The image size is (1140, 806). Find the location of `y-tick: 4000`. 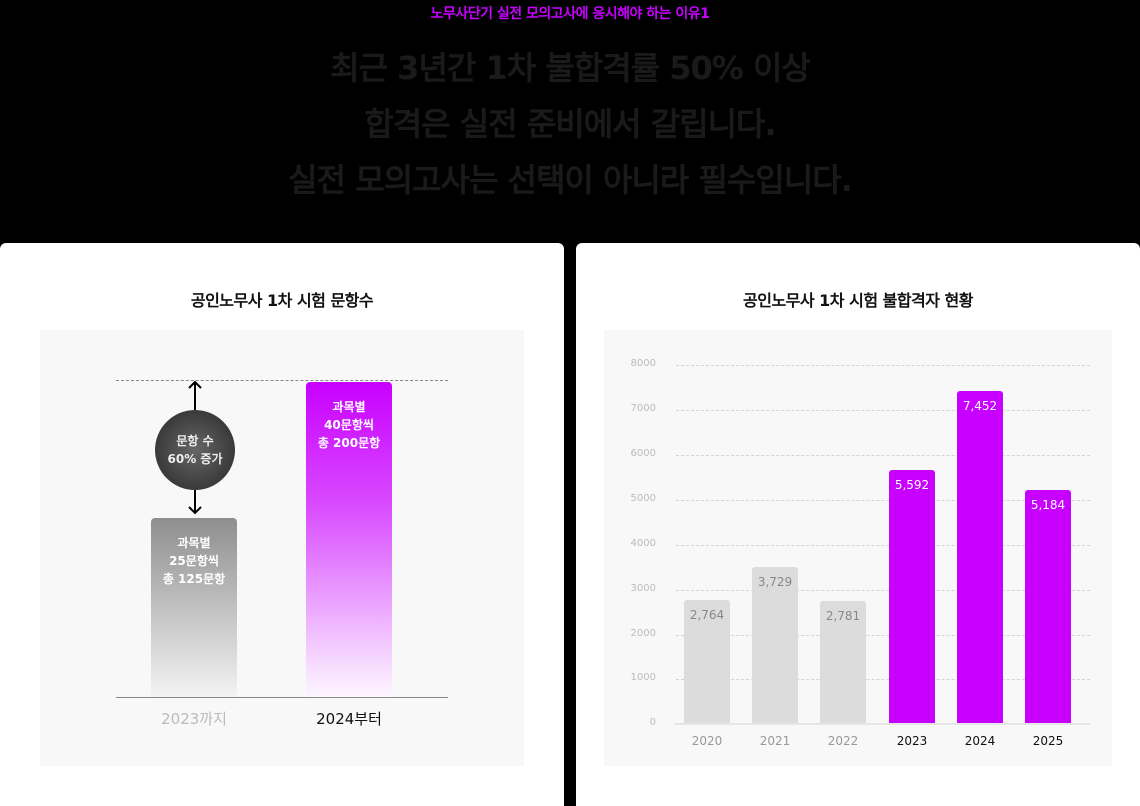

y-tick: 4000 is located at coordinates (643, 543).